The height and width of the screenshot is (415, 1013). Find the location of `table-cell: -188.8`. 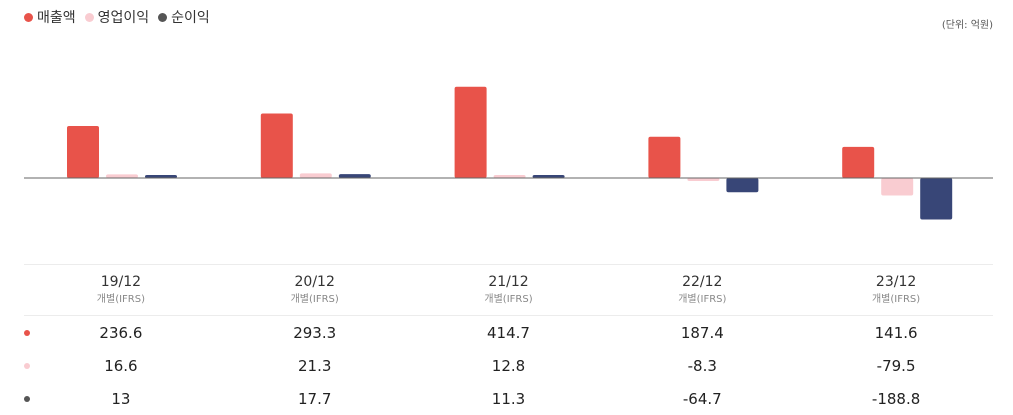

table-cell: -188.8 is located at coordinates (896, 398).